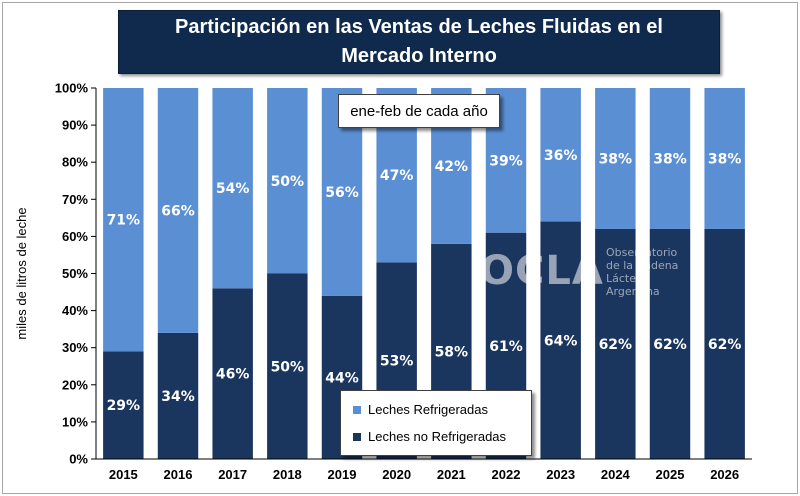 The image size is (800, 496). I want to click on bar-no-refrigeradas-2016, so click(178, 395).